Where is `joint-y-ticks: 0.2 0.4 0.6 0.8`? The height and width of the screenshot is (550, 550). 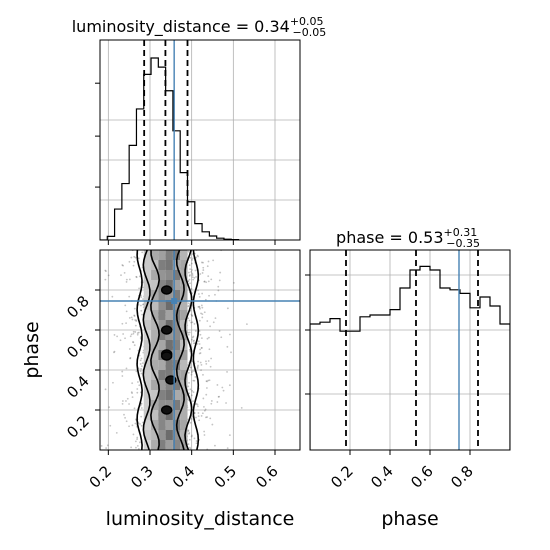
joint-y-ticks: 0.2 0.4 0.6 0.8 is located at coordinates (81, 365).